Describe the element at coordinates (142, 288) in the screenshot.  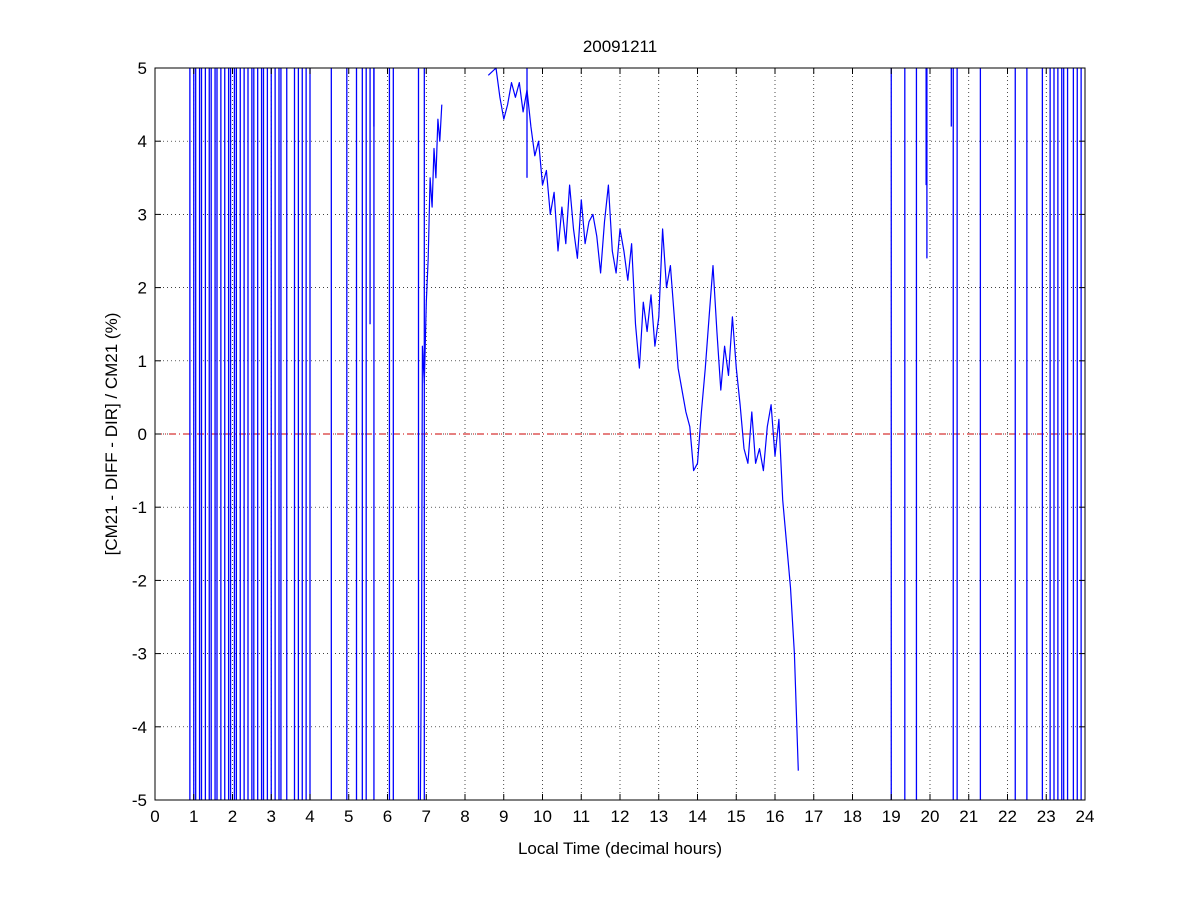
I see `y-tick-label: 2` at that location.